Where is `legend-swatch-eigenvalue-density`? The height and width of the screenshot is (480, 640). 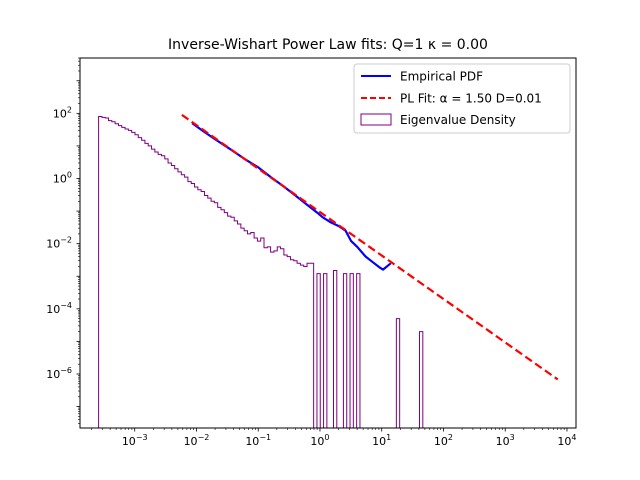 legend-swatch-eigenvalue-density is located at coordinates (376, 119).